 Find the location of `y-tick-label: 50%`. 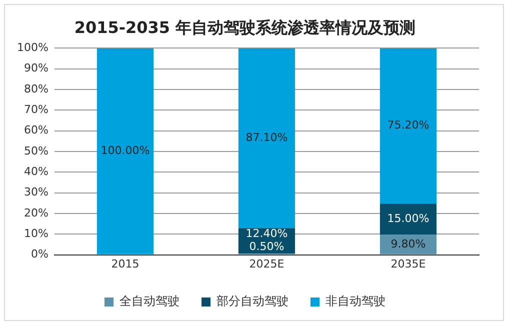

y-tick-label: 50% is located at coordinates (36, 151).